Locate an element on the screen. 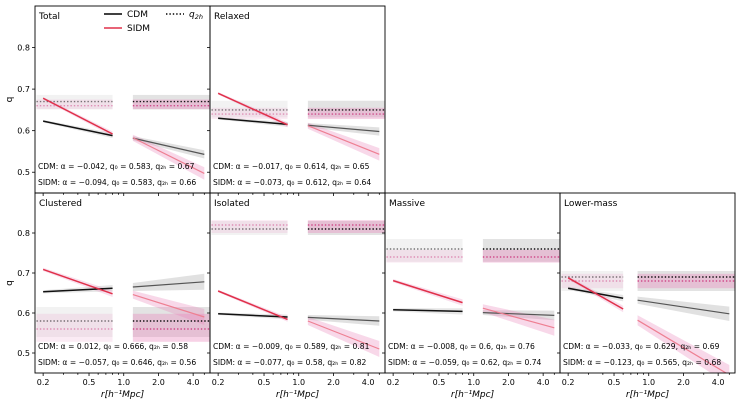 Image resolution: width=740 pixels, height=409 pixels. annotation-cdm: CDM: α = −0.017, q₀ = 0.614, q₂ₕ = 0.65 is located at coordinates (291, 166).